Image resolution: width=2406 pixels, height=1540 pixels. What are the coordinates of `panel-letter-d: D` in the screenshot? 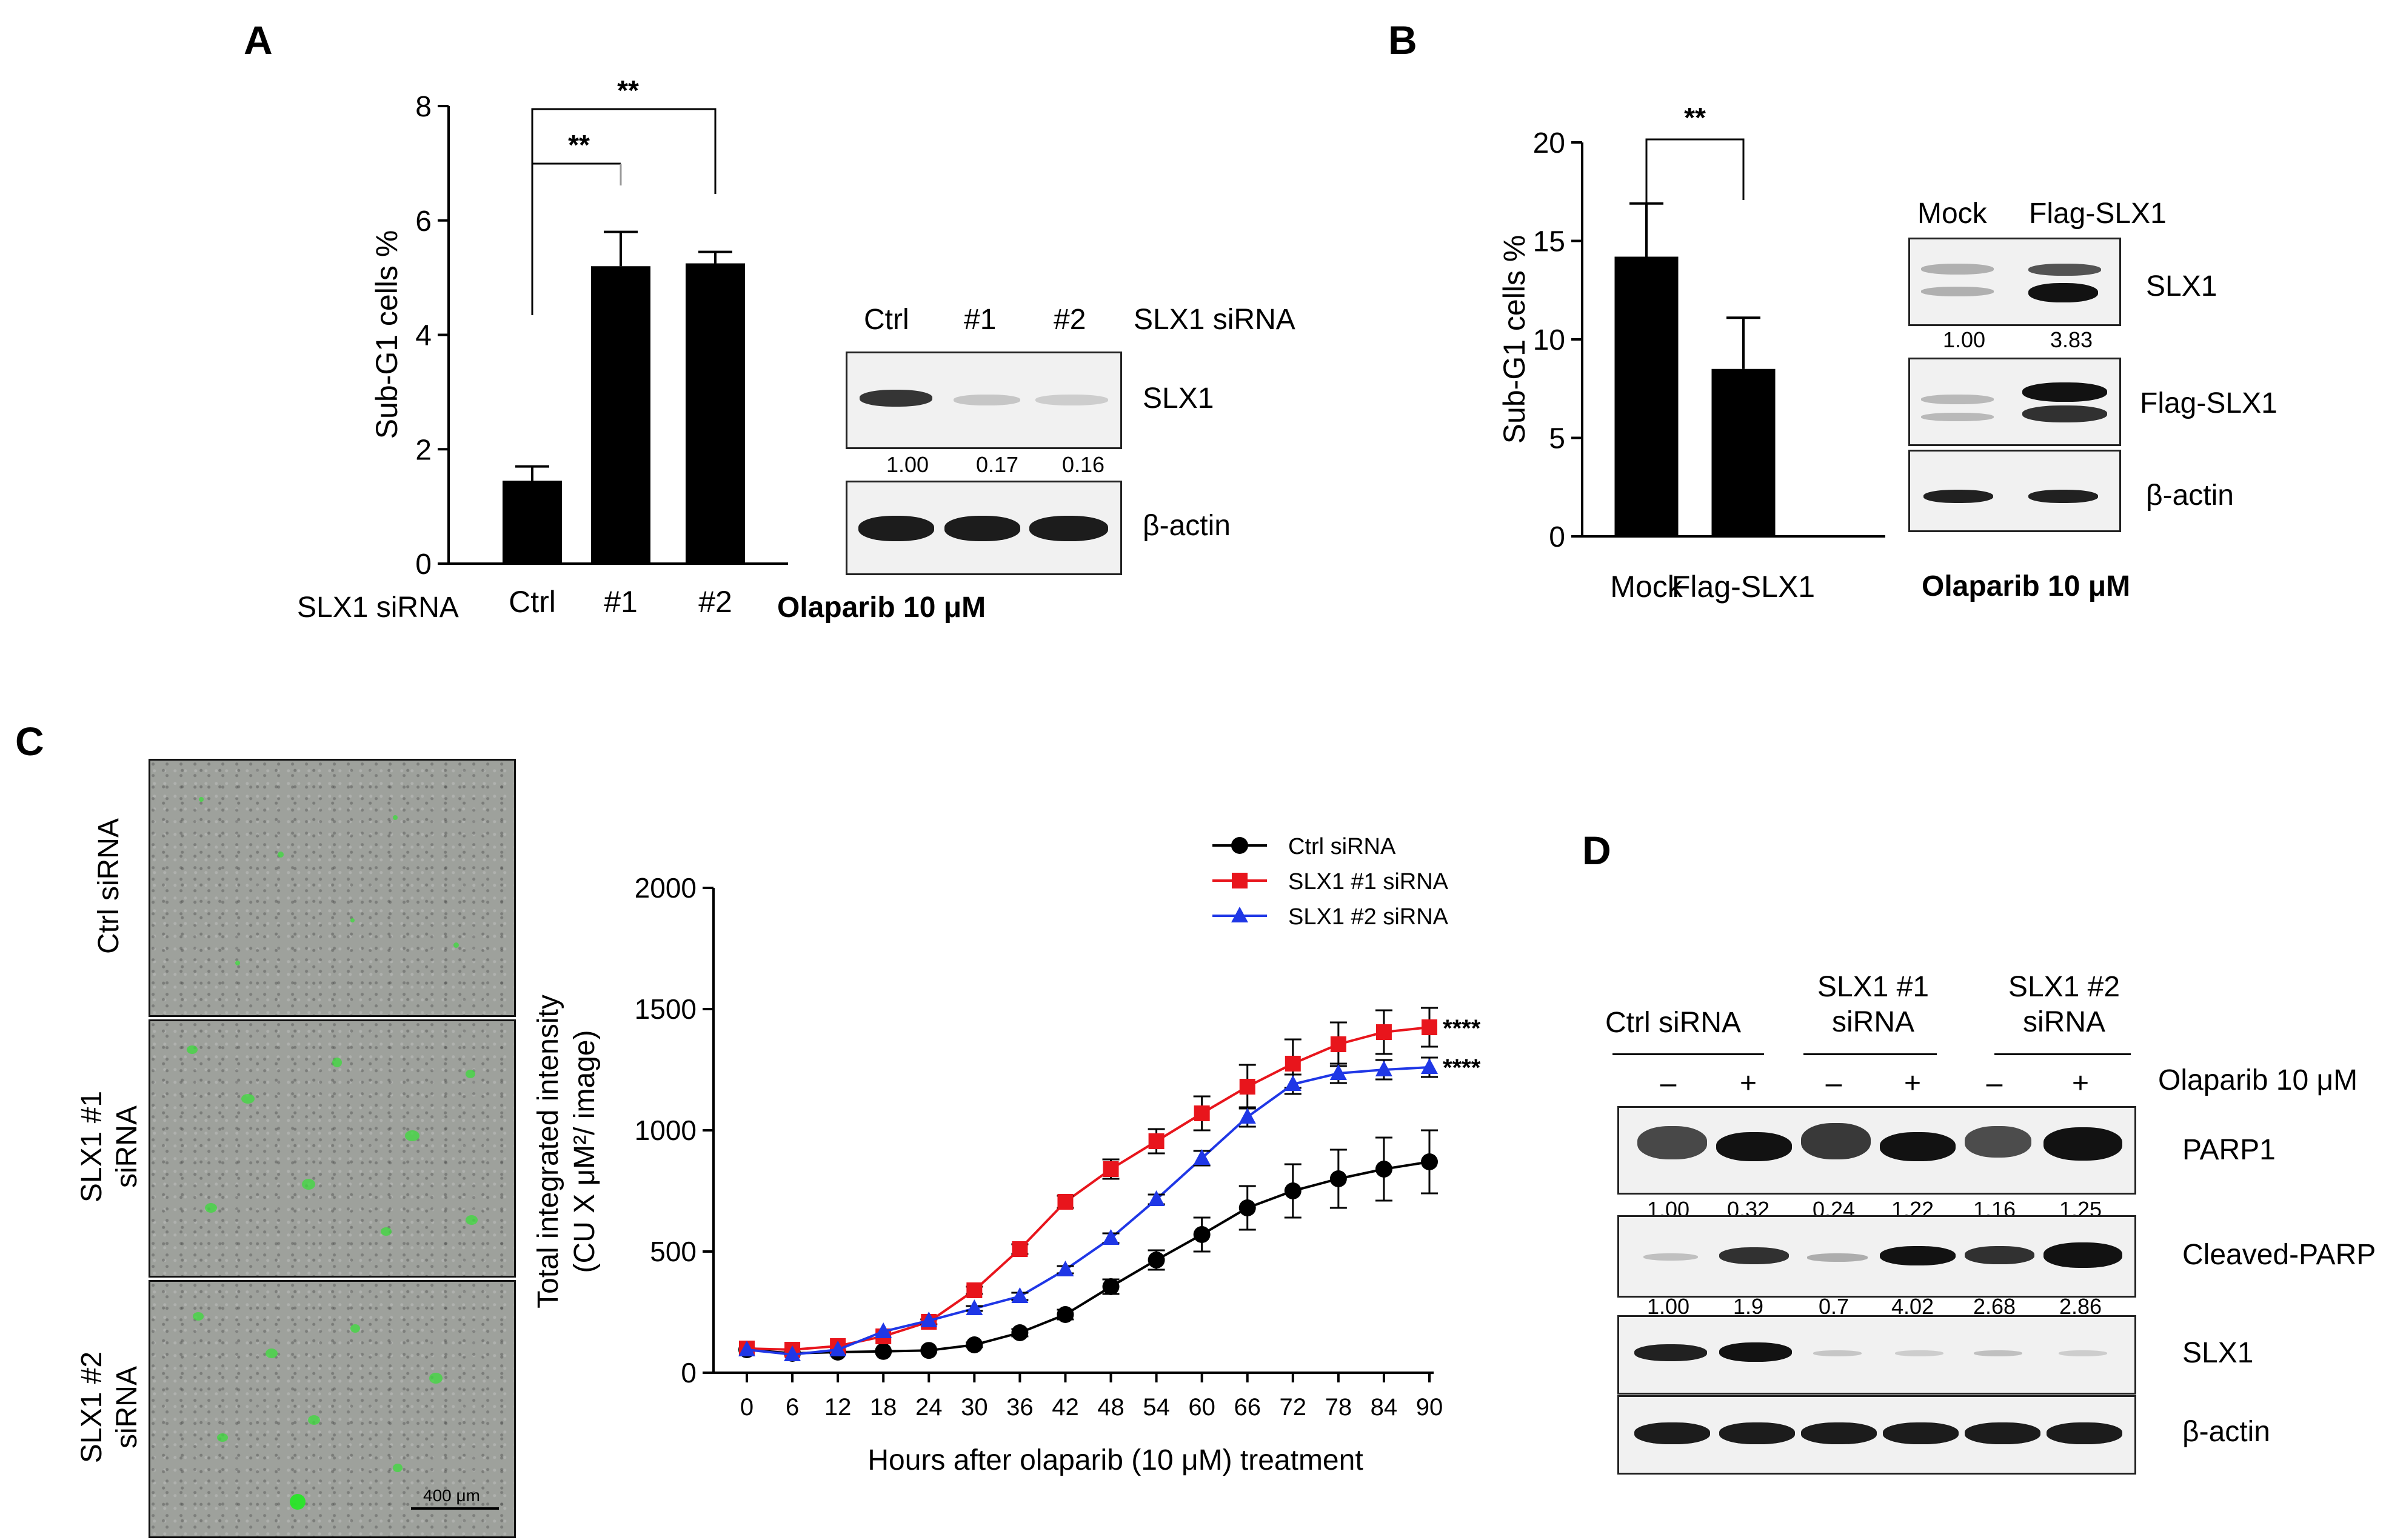 It's located at (1596, 850).